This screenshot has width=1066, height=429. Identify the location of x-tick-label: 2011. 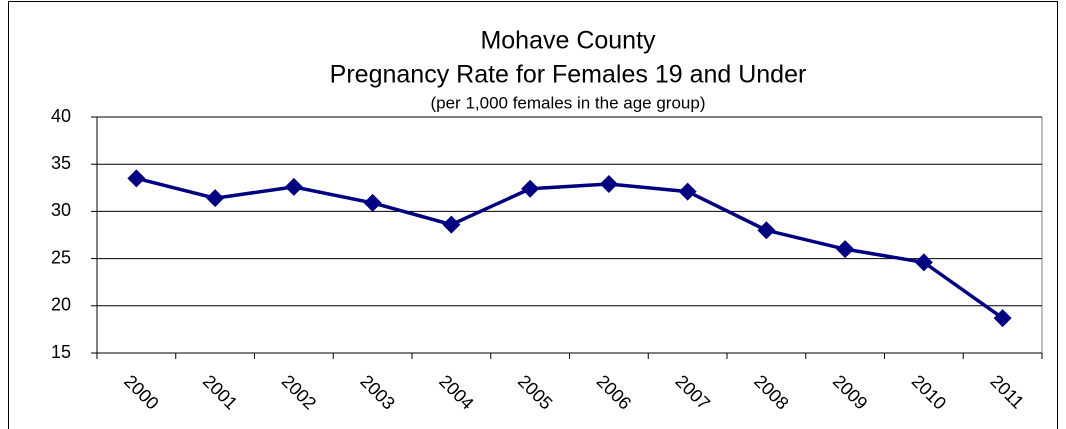
(1007, 392).